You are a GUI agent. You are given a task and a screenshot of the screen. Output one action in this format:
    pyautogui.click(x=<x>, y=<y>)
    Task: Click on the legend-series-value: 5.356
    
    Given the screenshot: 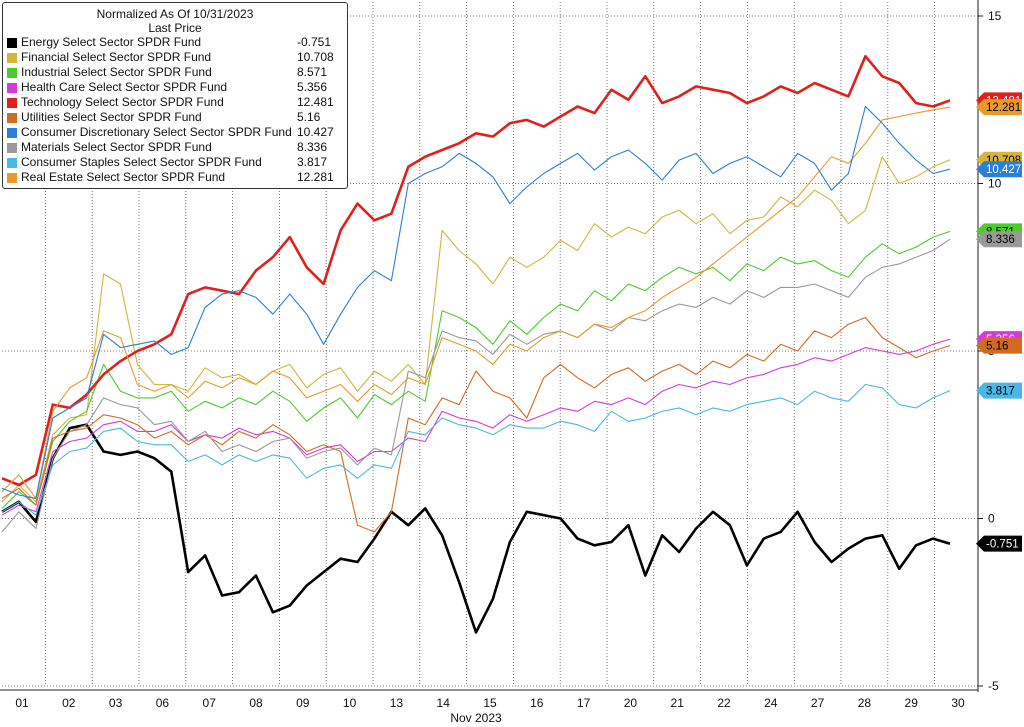 What is the action you would take?
    pyautogui.click(x=312, y=87)
    